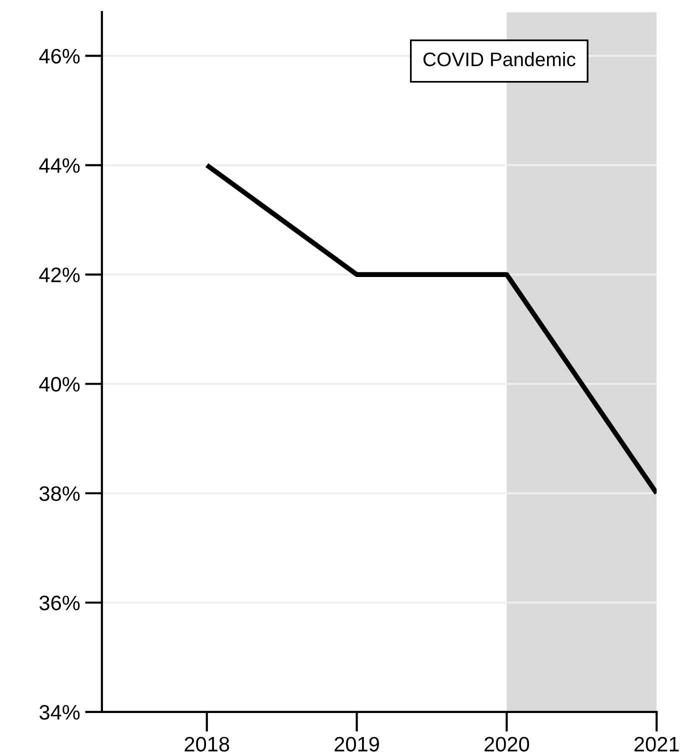 This screenshot has height=755, width=684. What do you see at coordinates (59, 712) in the screenshot?
I see `y-tick-label: 34%` at bounding box center [59, 712].